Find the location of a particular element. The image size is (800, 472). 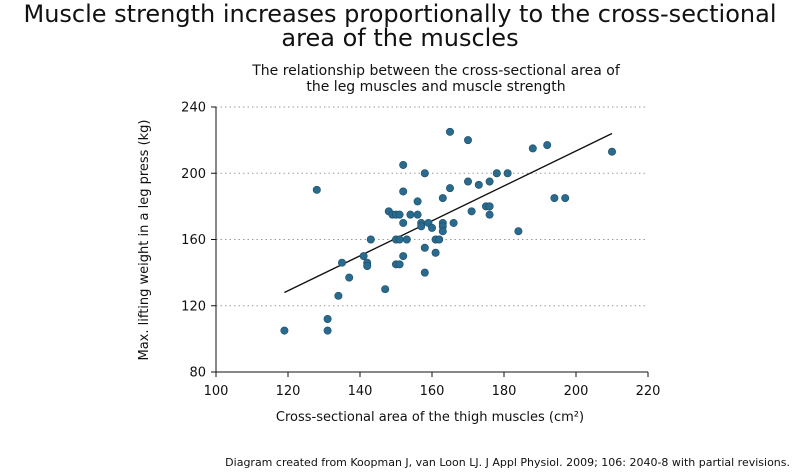

y-tick-label-240: 240 is located at coordinates (193, 108).